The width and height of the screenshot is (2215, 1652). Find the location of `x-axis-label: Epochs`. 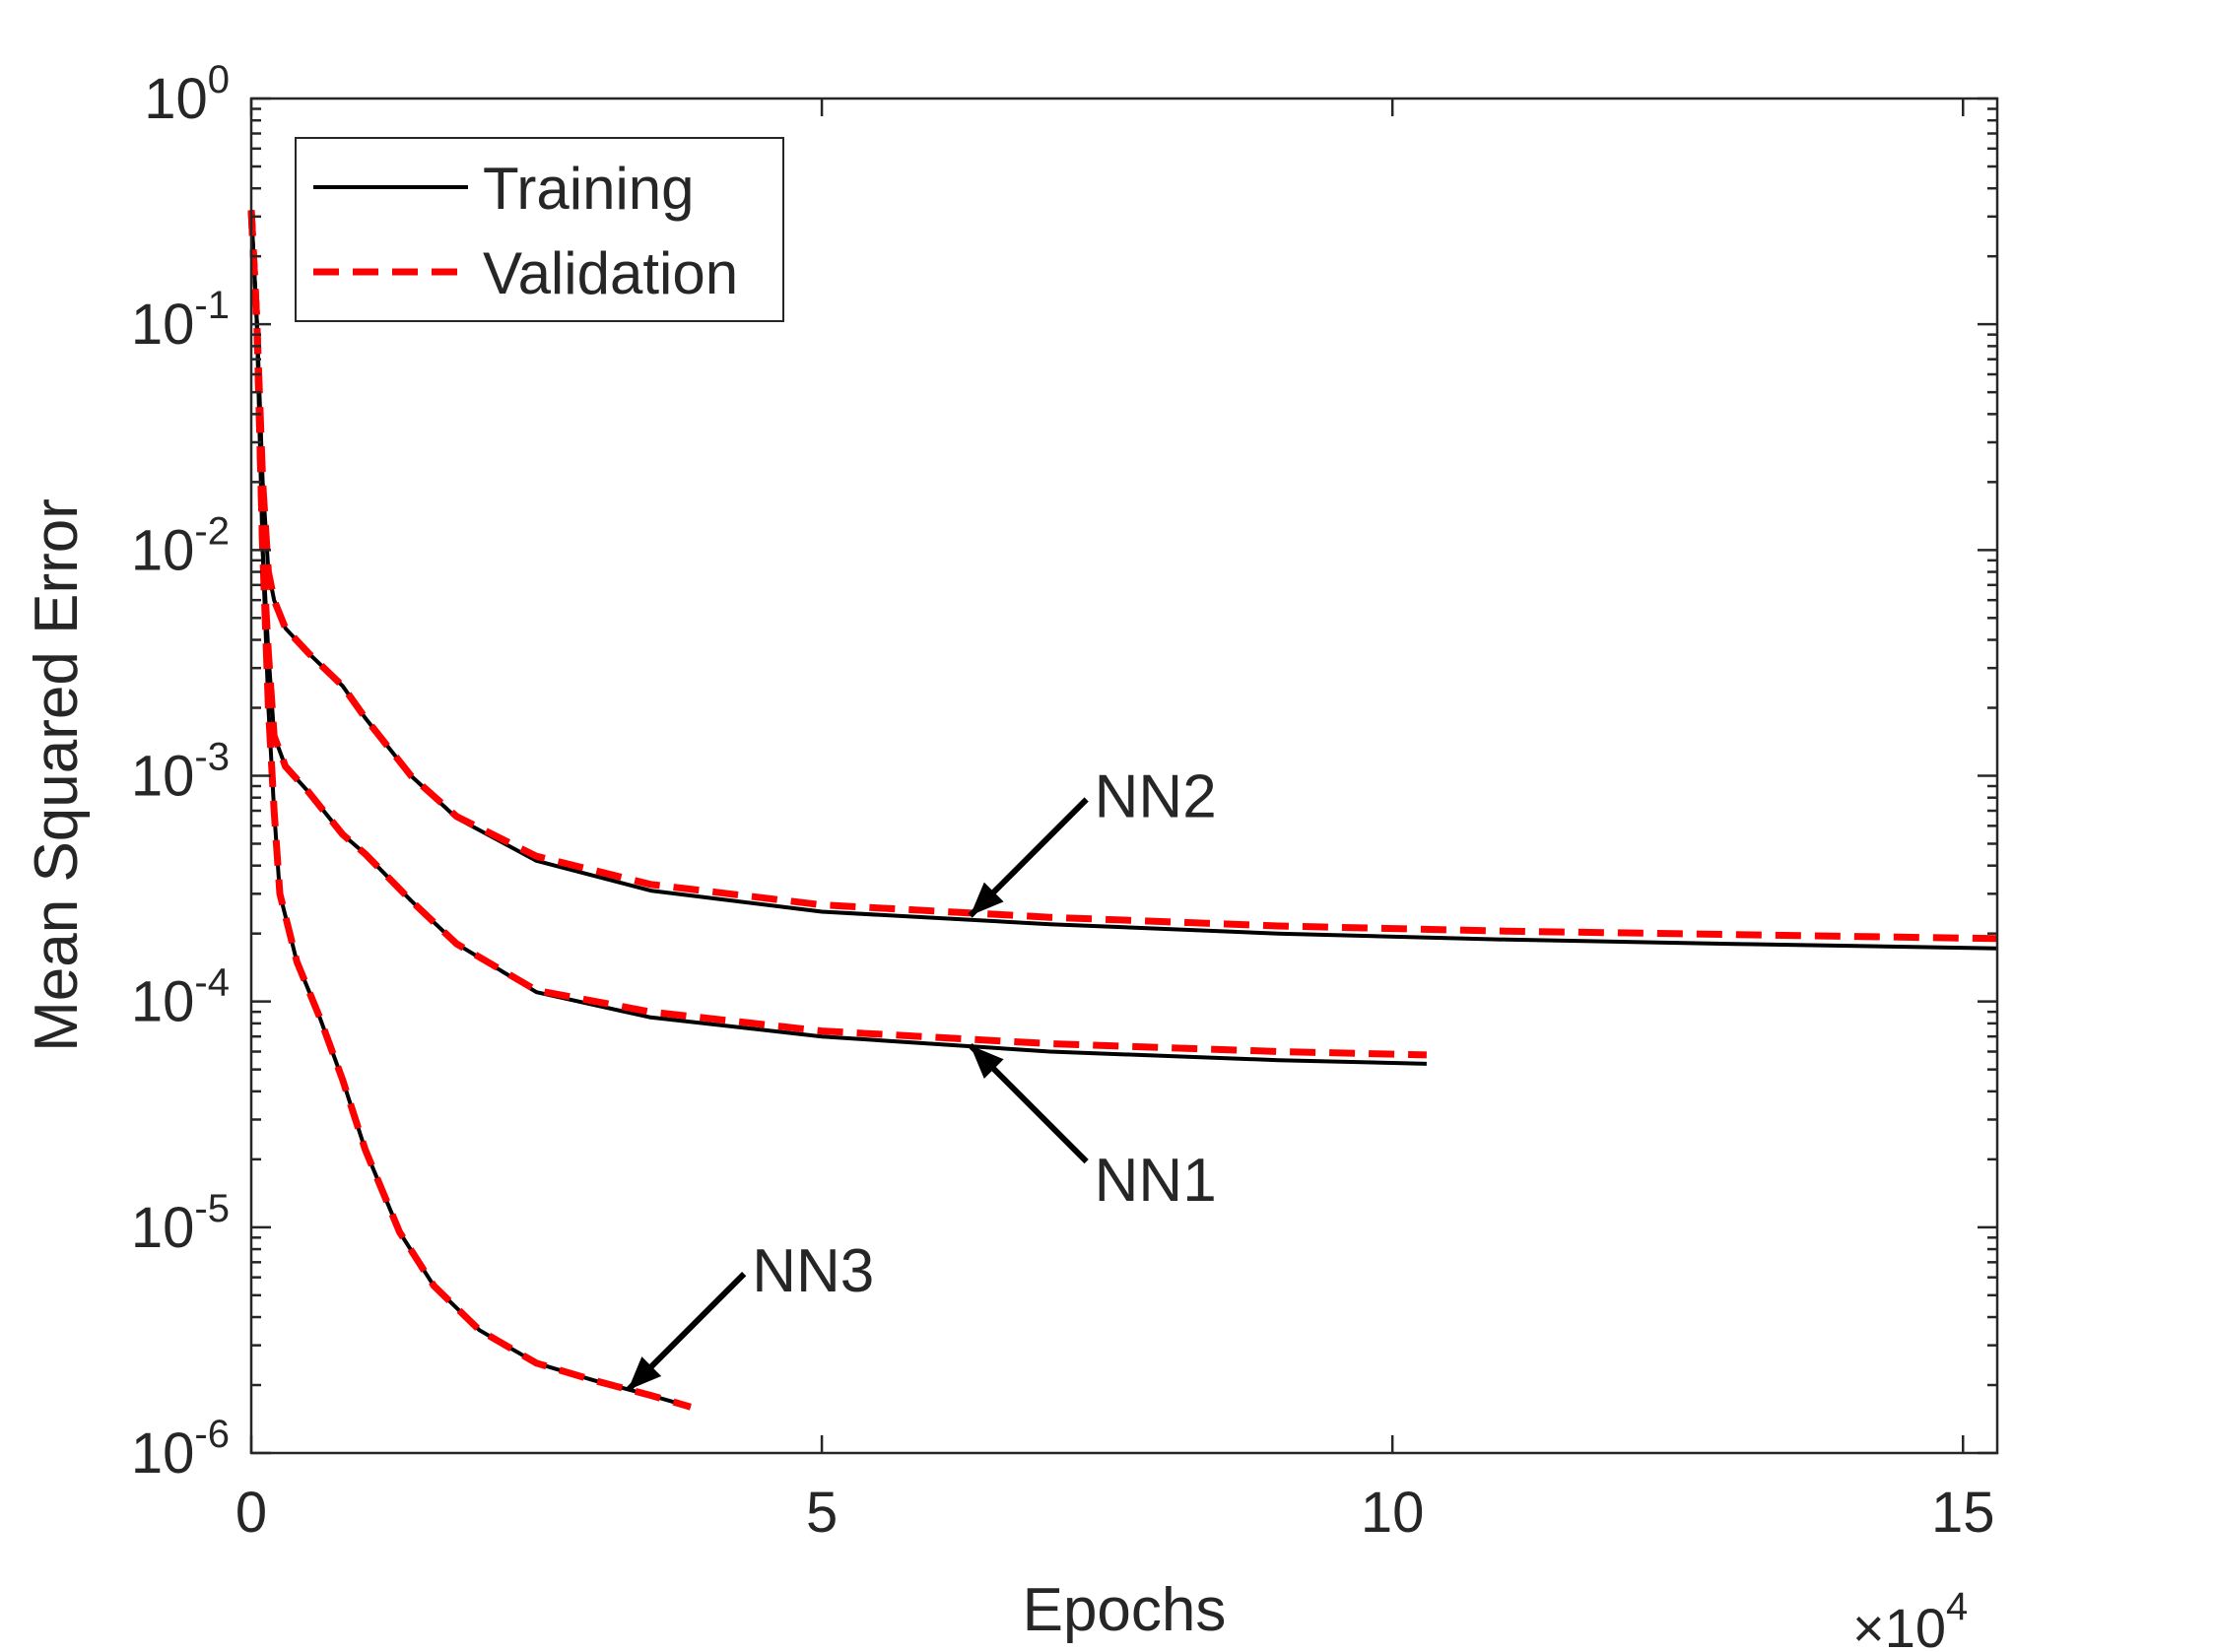

x-axis-label: Epochs is located at coordinates (1125, 1610).